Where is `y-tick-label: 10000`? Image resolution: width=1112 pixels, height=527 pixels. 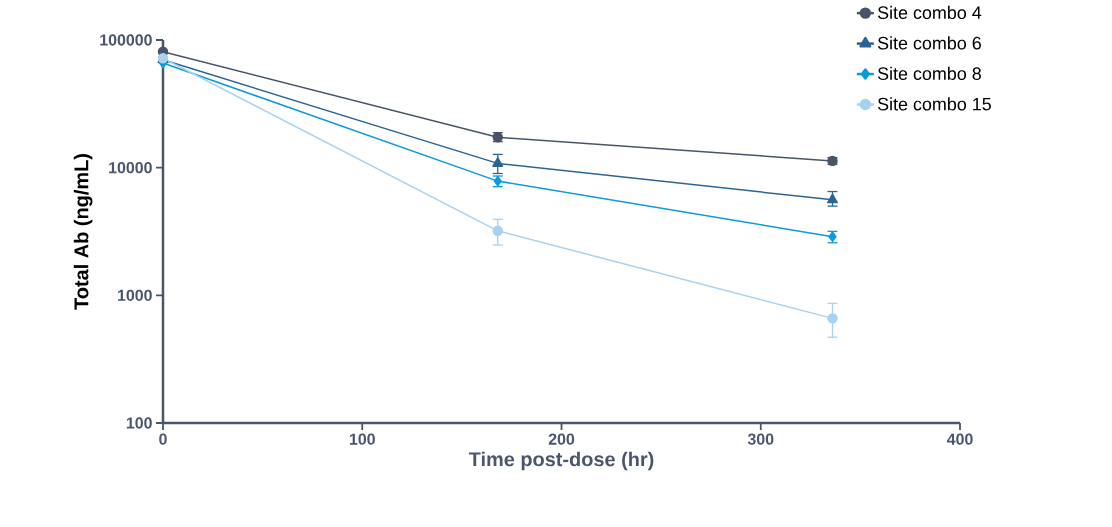
y-tick-label: 10000 is located at coordinates (130, 168).